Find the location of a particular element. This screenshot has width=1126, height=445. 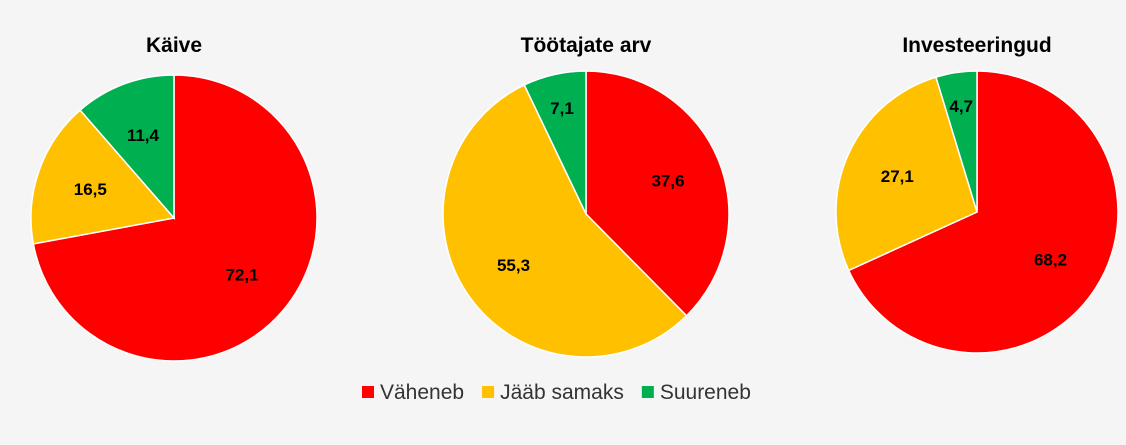

slice-value-label: 27,1 is located at coordinates (897, 176).